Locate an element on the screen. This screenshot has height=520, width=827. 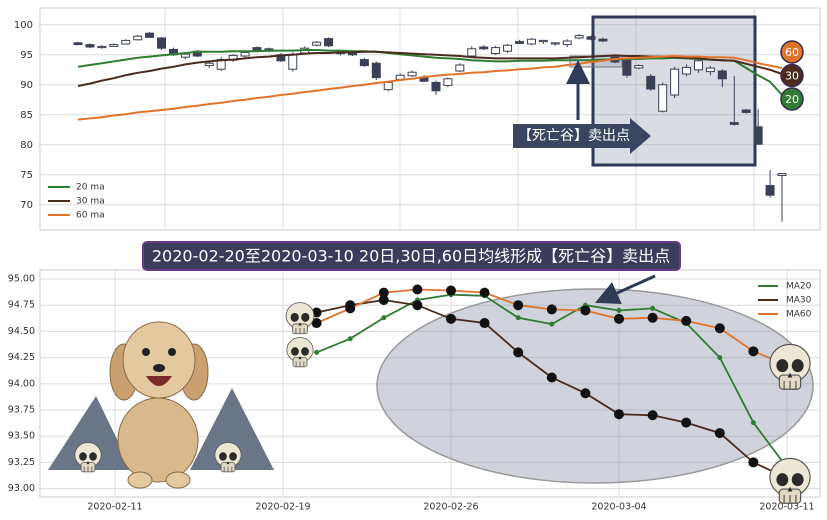
badge-label: 60 is located at coordinates (792, 52).